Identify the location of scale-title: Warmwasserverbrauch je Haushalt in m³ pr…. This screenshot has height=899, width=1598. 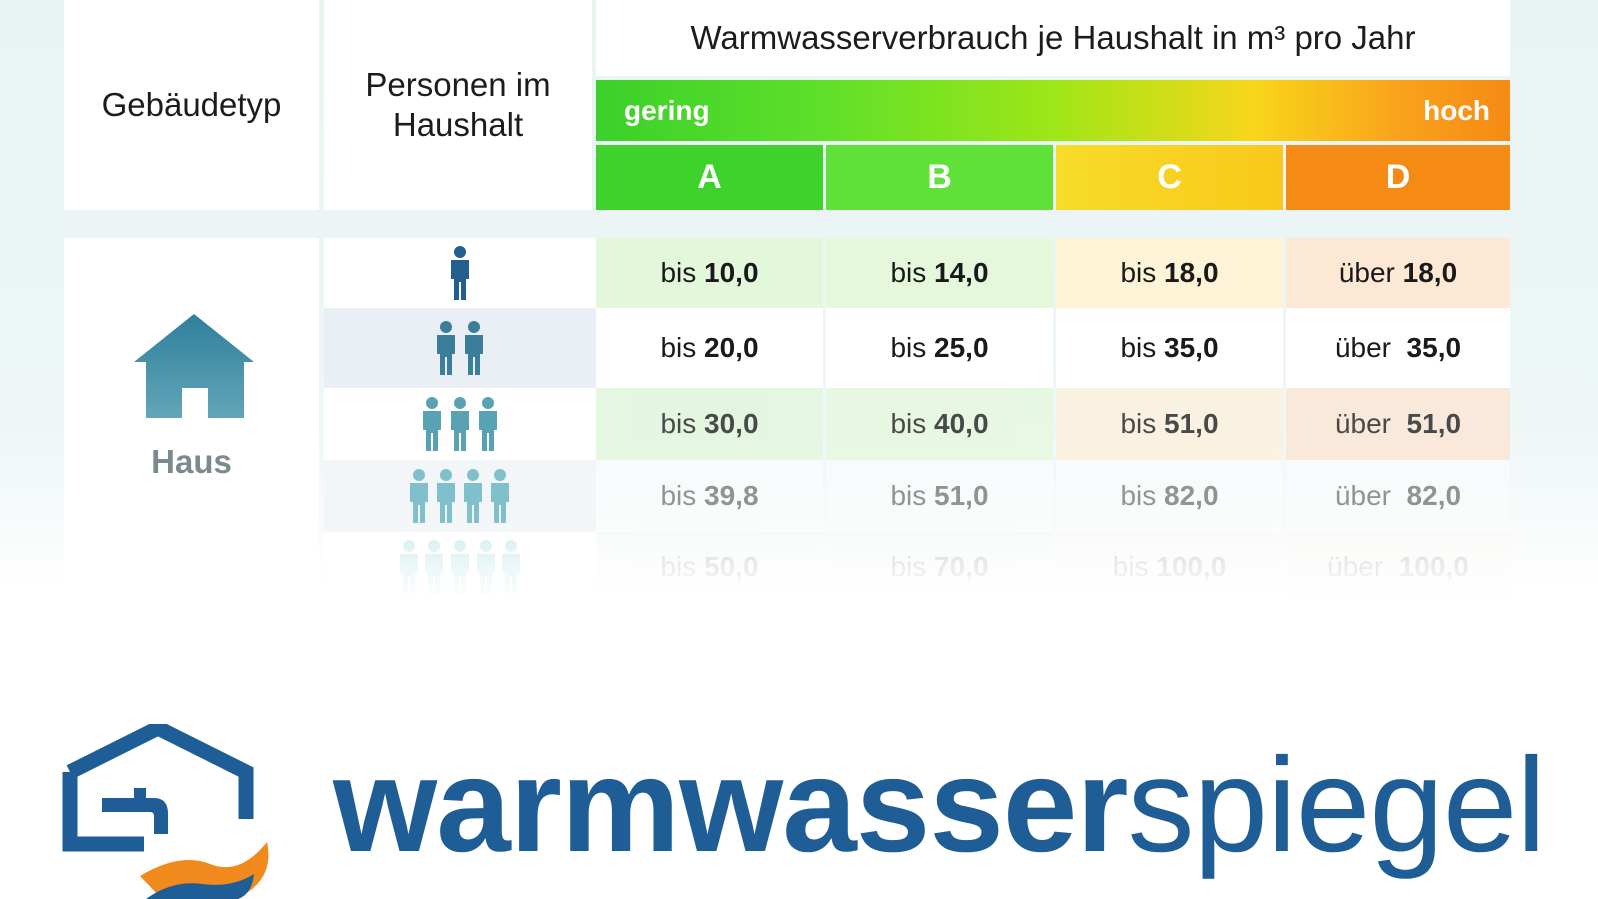
(1053, 38).